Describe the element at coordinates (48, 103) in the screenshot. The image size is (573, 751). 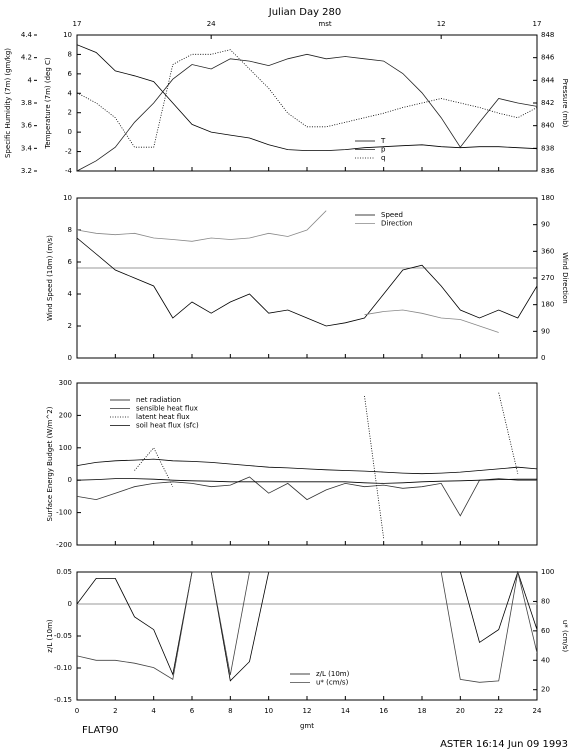
I see `y-axis-label: Temperature (7m) (deg C)` at that location.